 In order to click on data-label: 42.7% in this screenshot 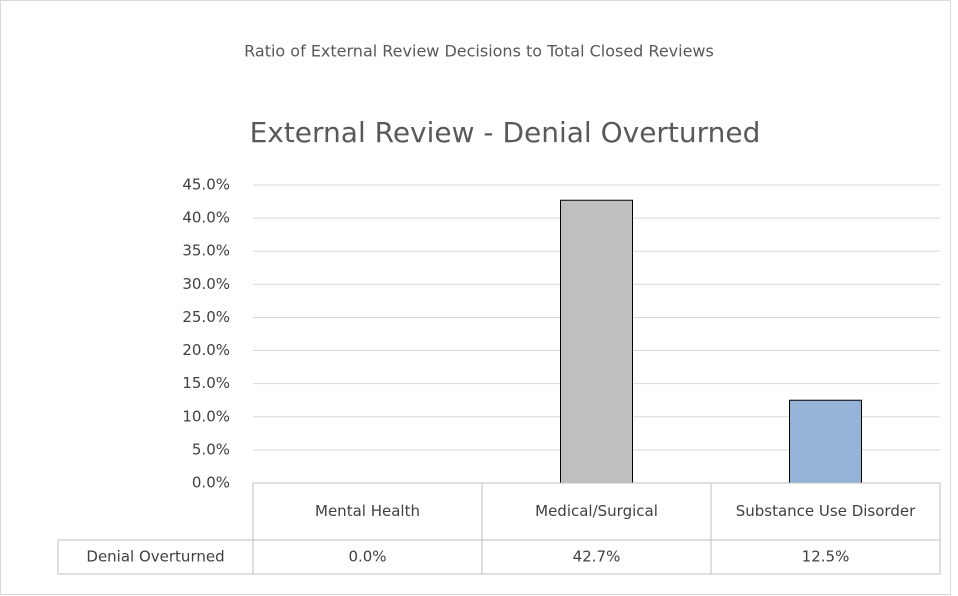, I will do `click(597, 557)`.